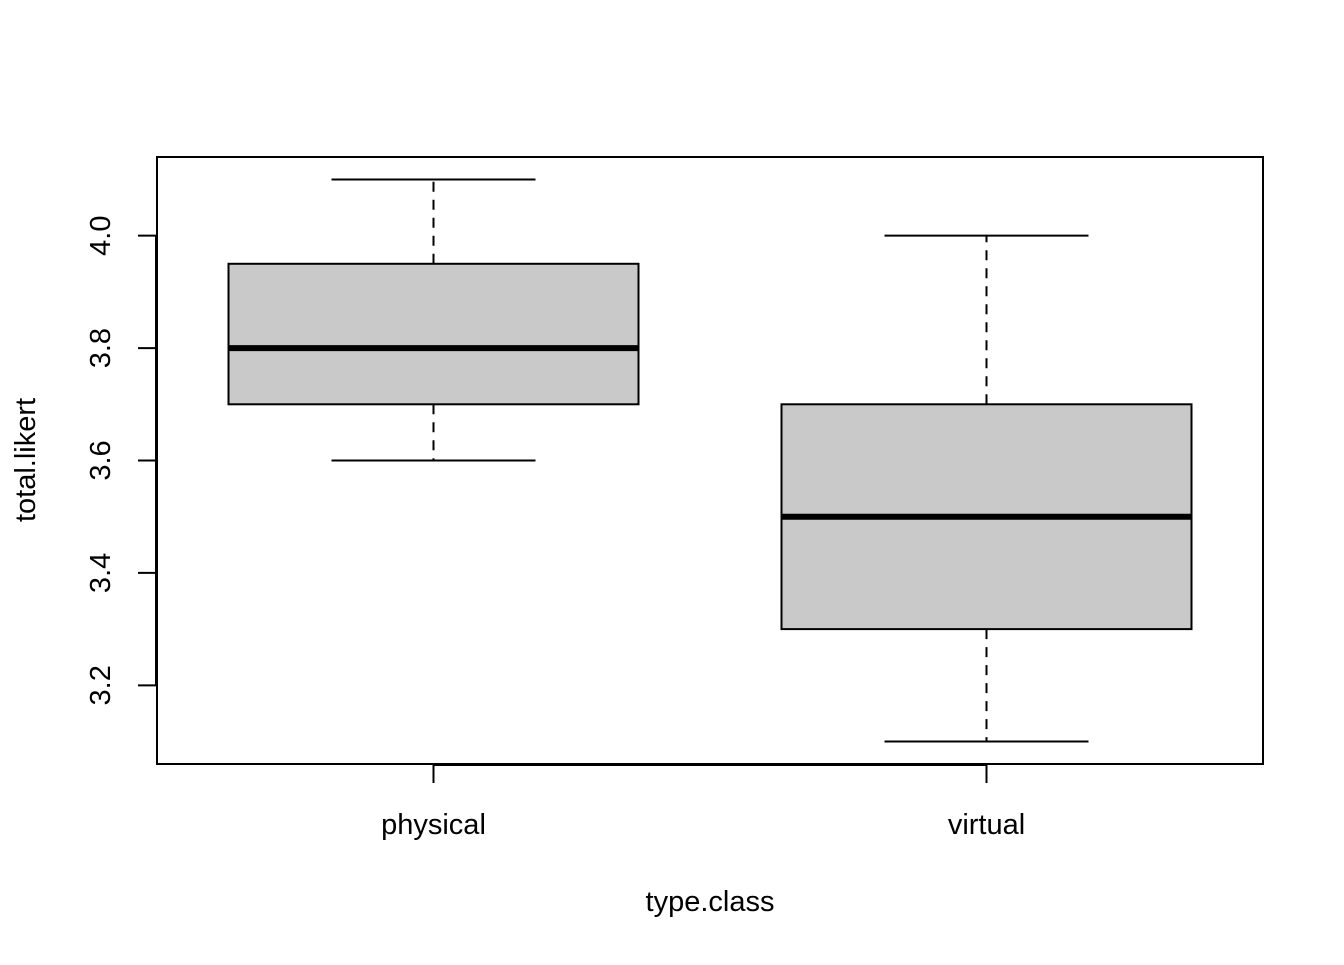 The width and height of the screenshot is (1344, 965). Describe the element at coordinates (26, 460) in the screenshot. I see `y-axis-label: total.likert` at that location.